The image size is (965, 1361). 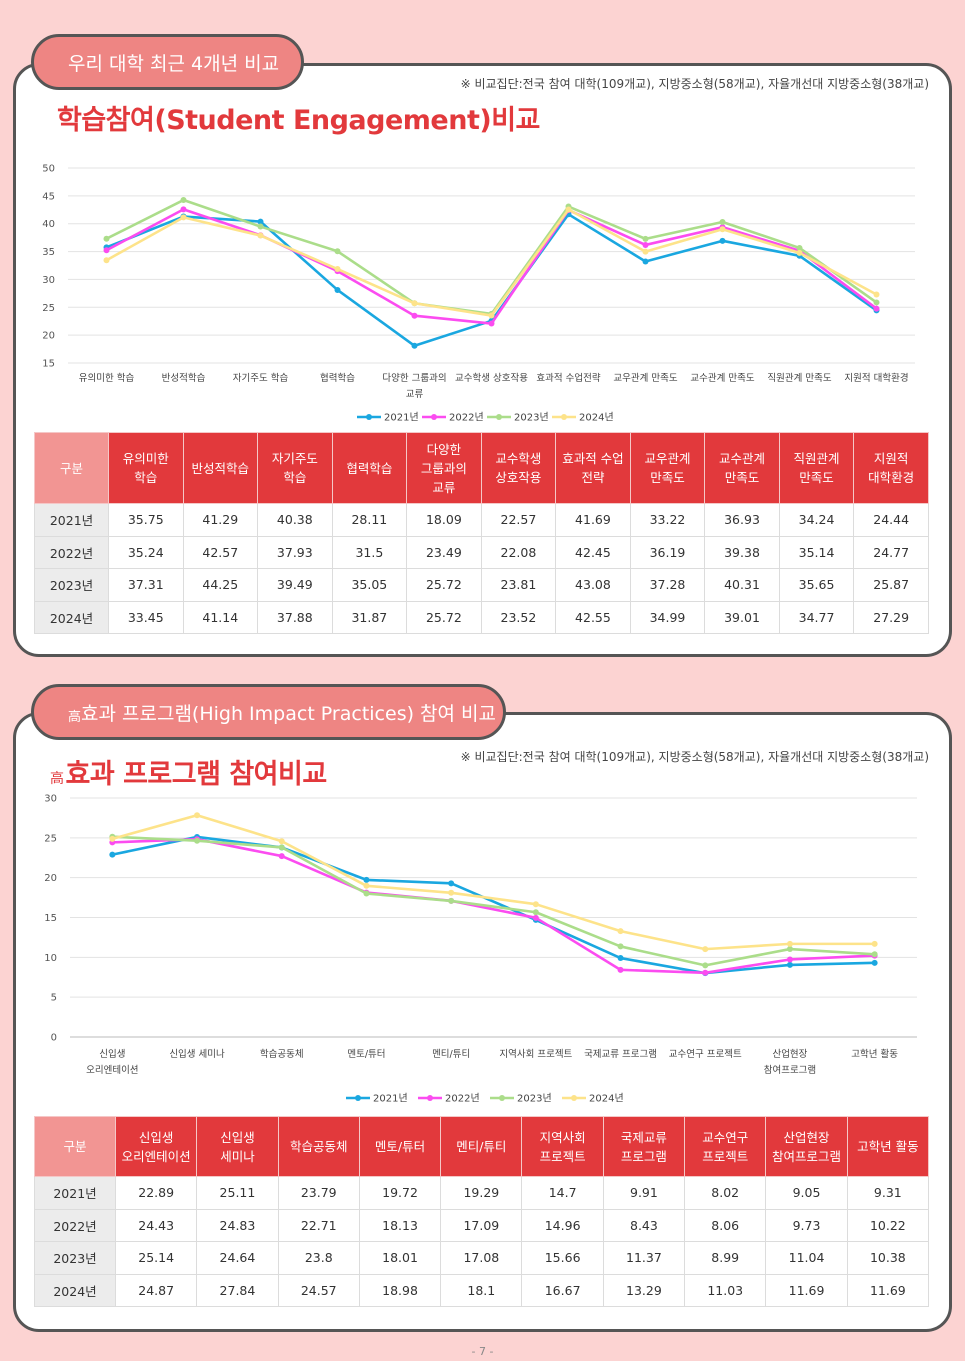 What do you see at coordinates (891, 585) in the screenshot?
I see `table-cell: 25.87` at bounding box center [891, 585].